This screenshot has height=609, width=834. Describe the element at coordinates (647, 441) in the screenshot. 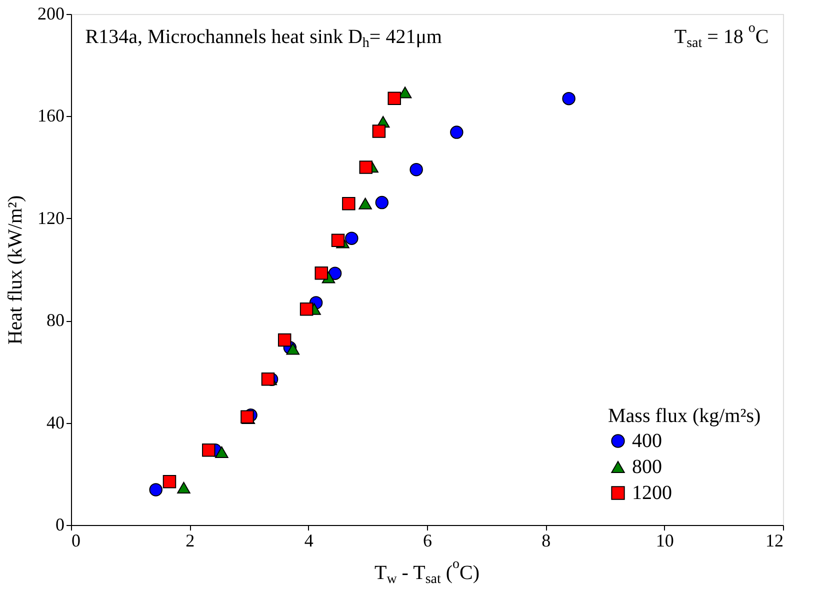

I see `legend-label: 400` at that location.